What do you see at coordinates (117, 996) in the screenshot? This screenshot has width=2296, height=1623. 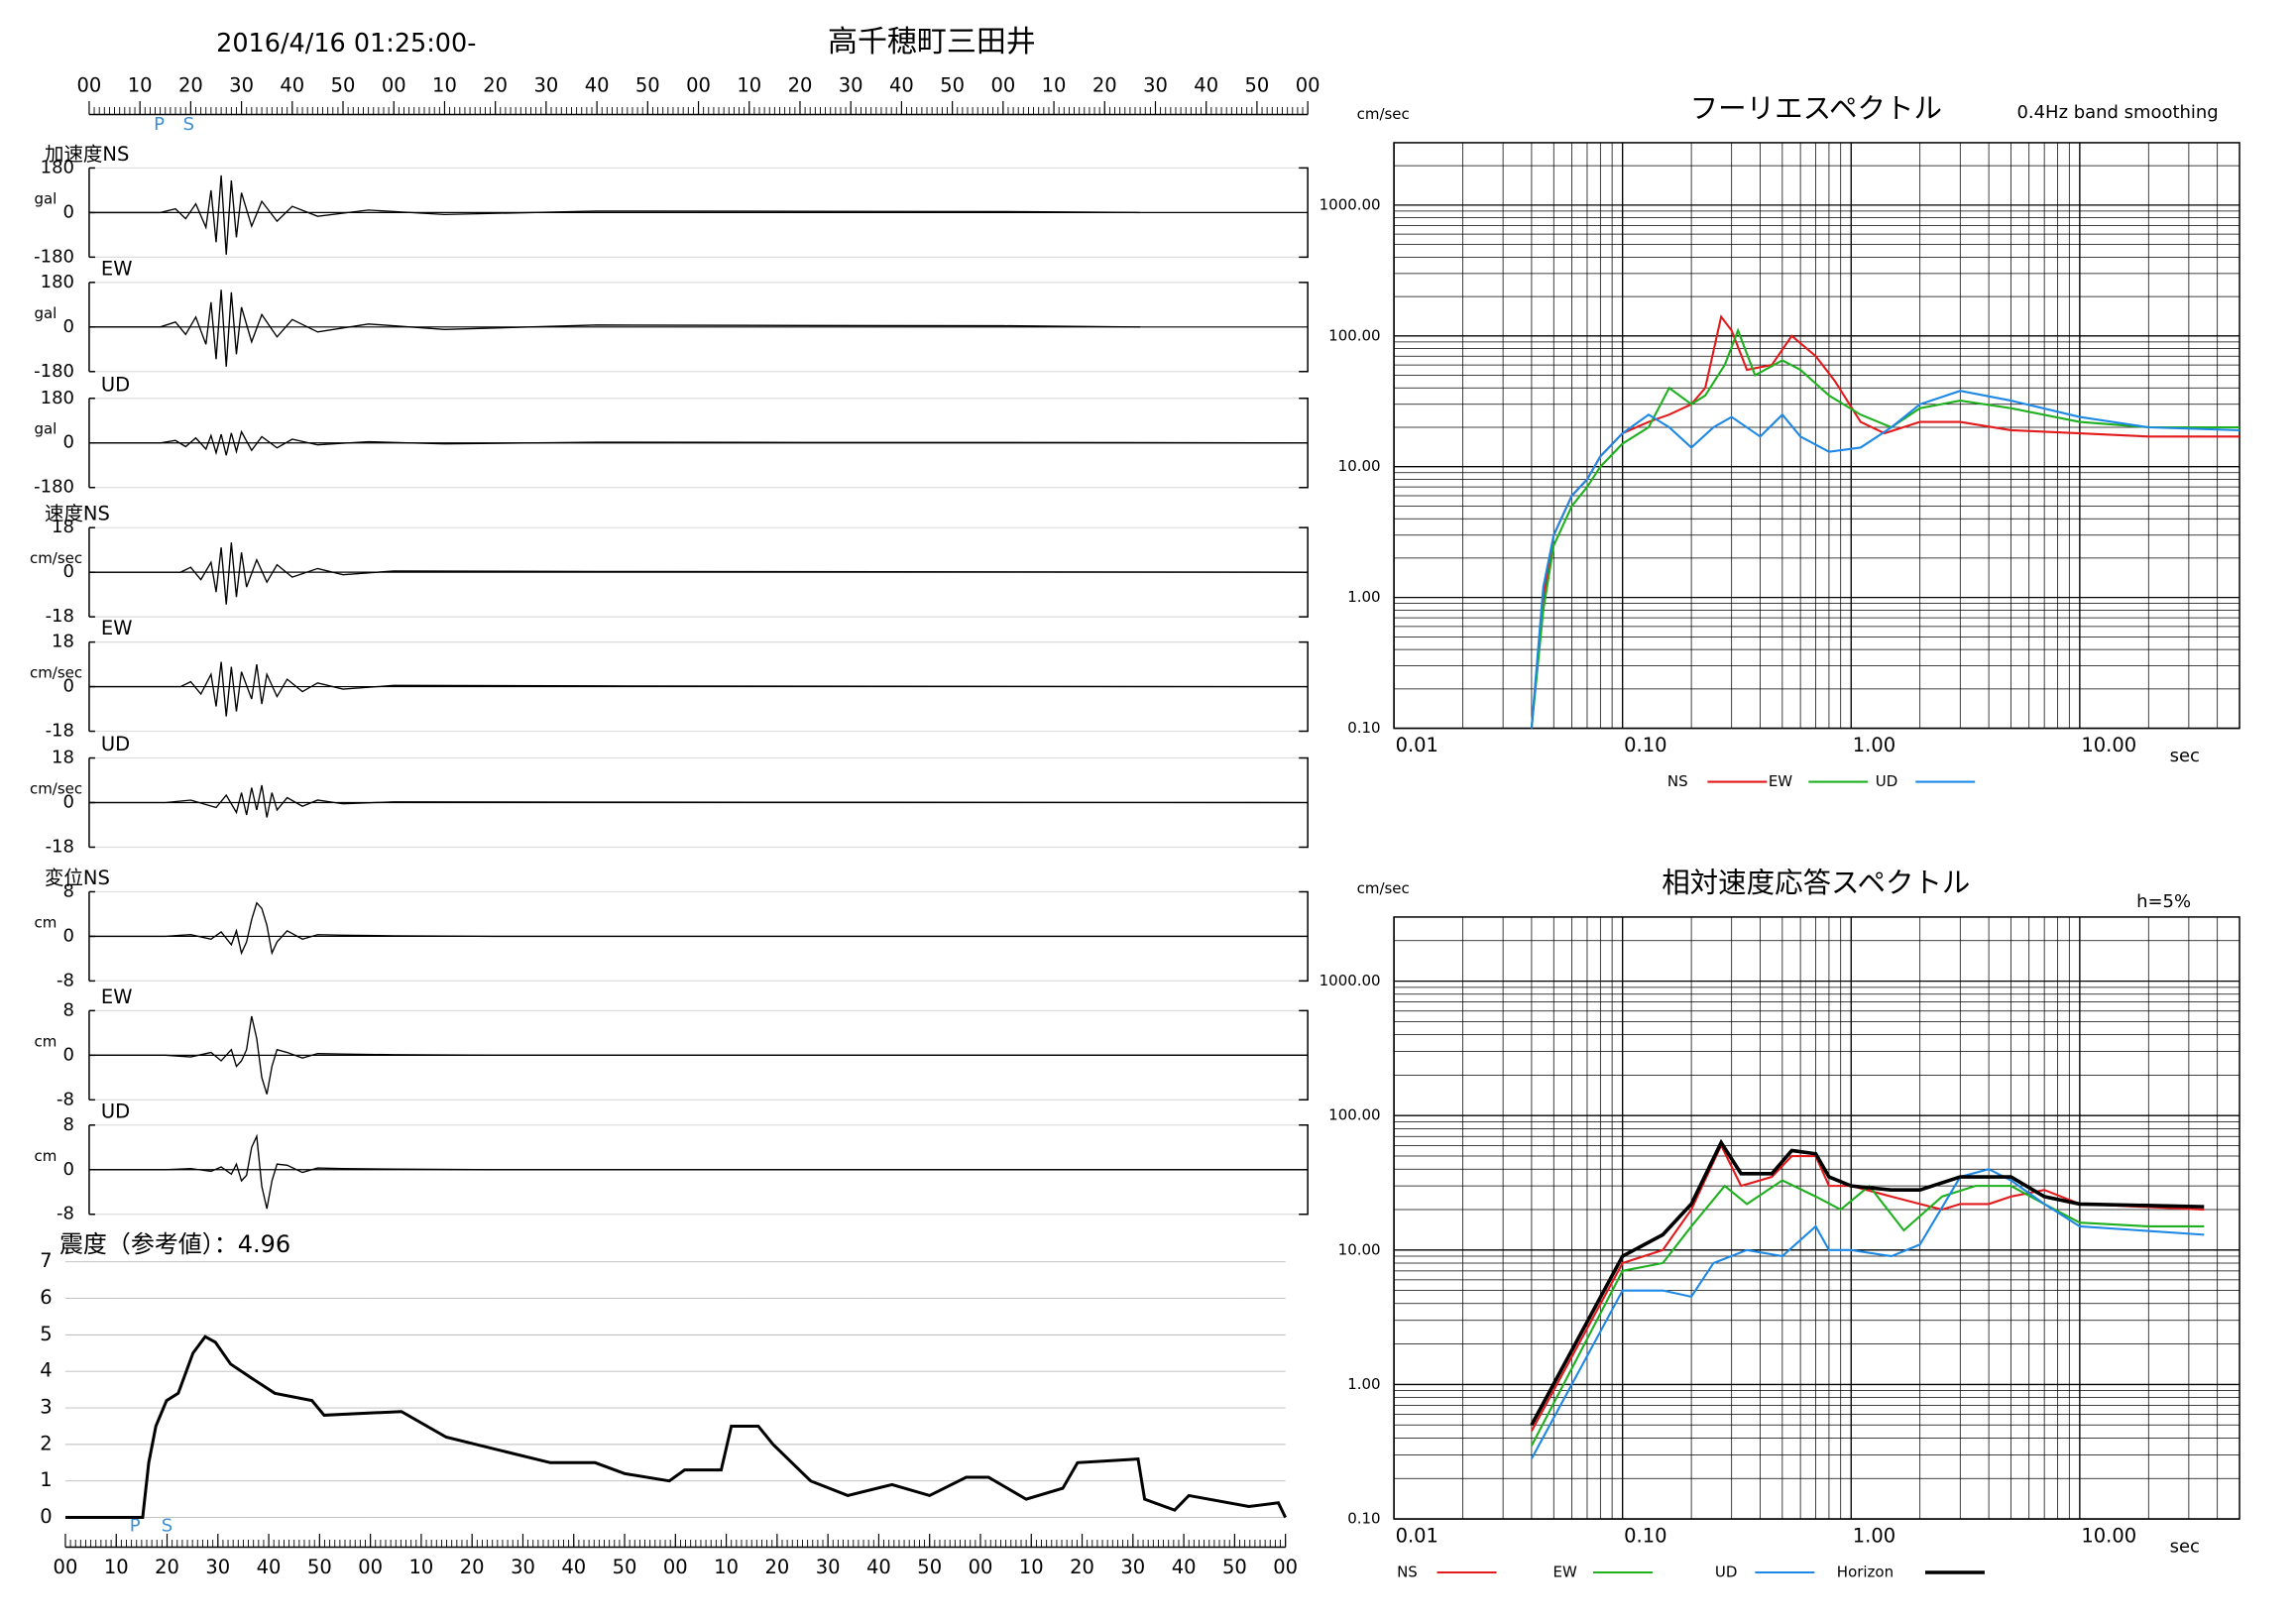 I see `channel-label: EW` at bounding box center [117, 996].